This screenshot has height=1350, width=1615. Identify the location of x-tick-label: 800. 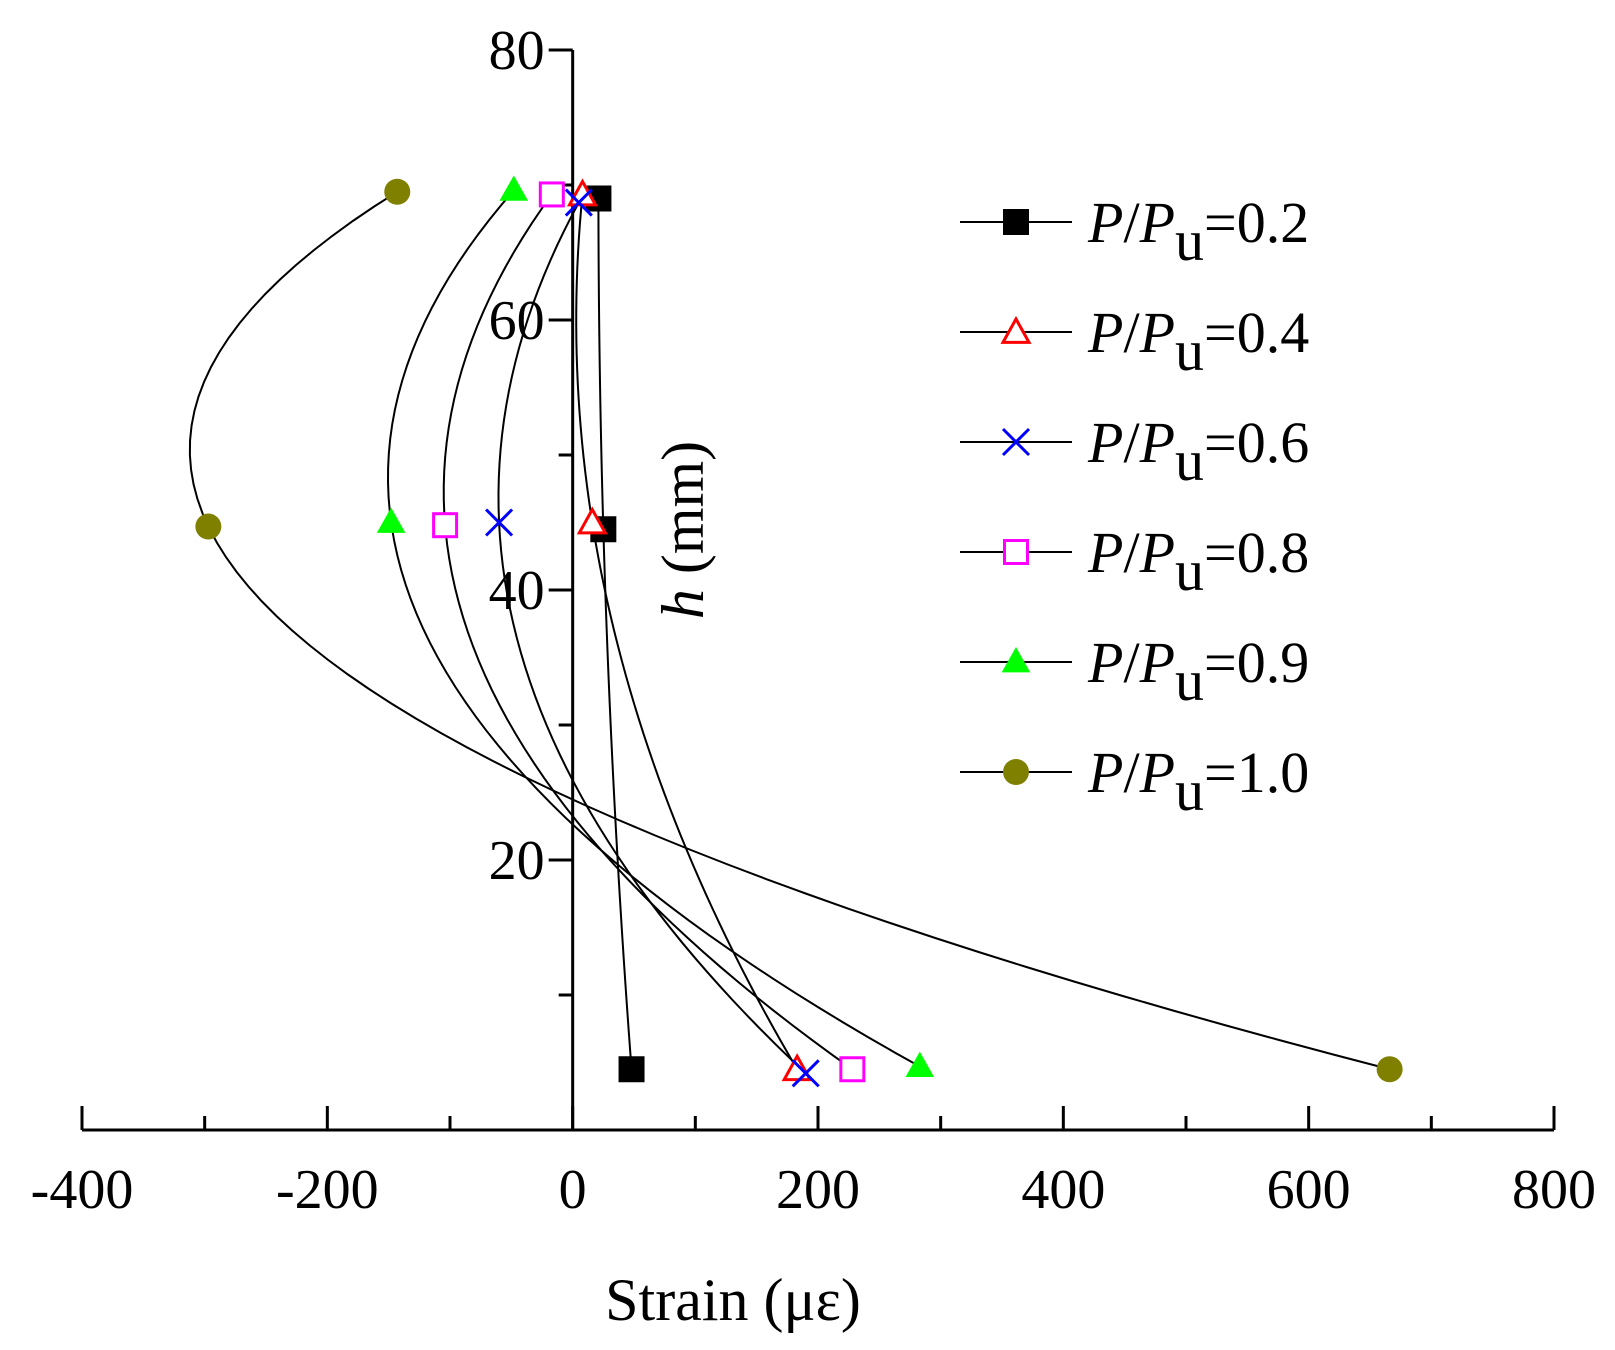
(1554, 1190).